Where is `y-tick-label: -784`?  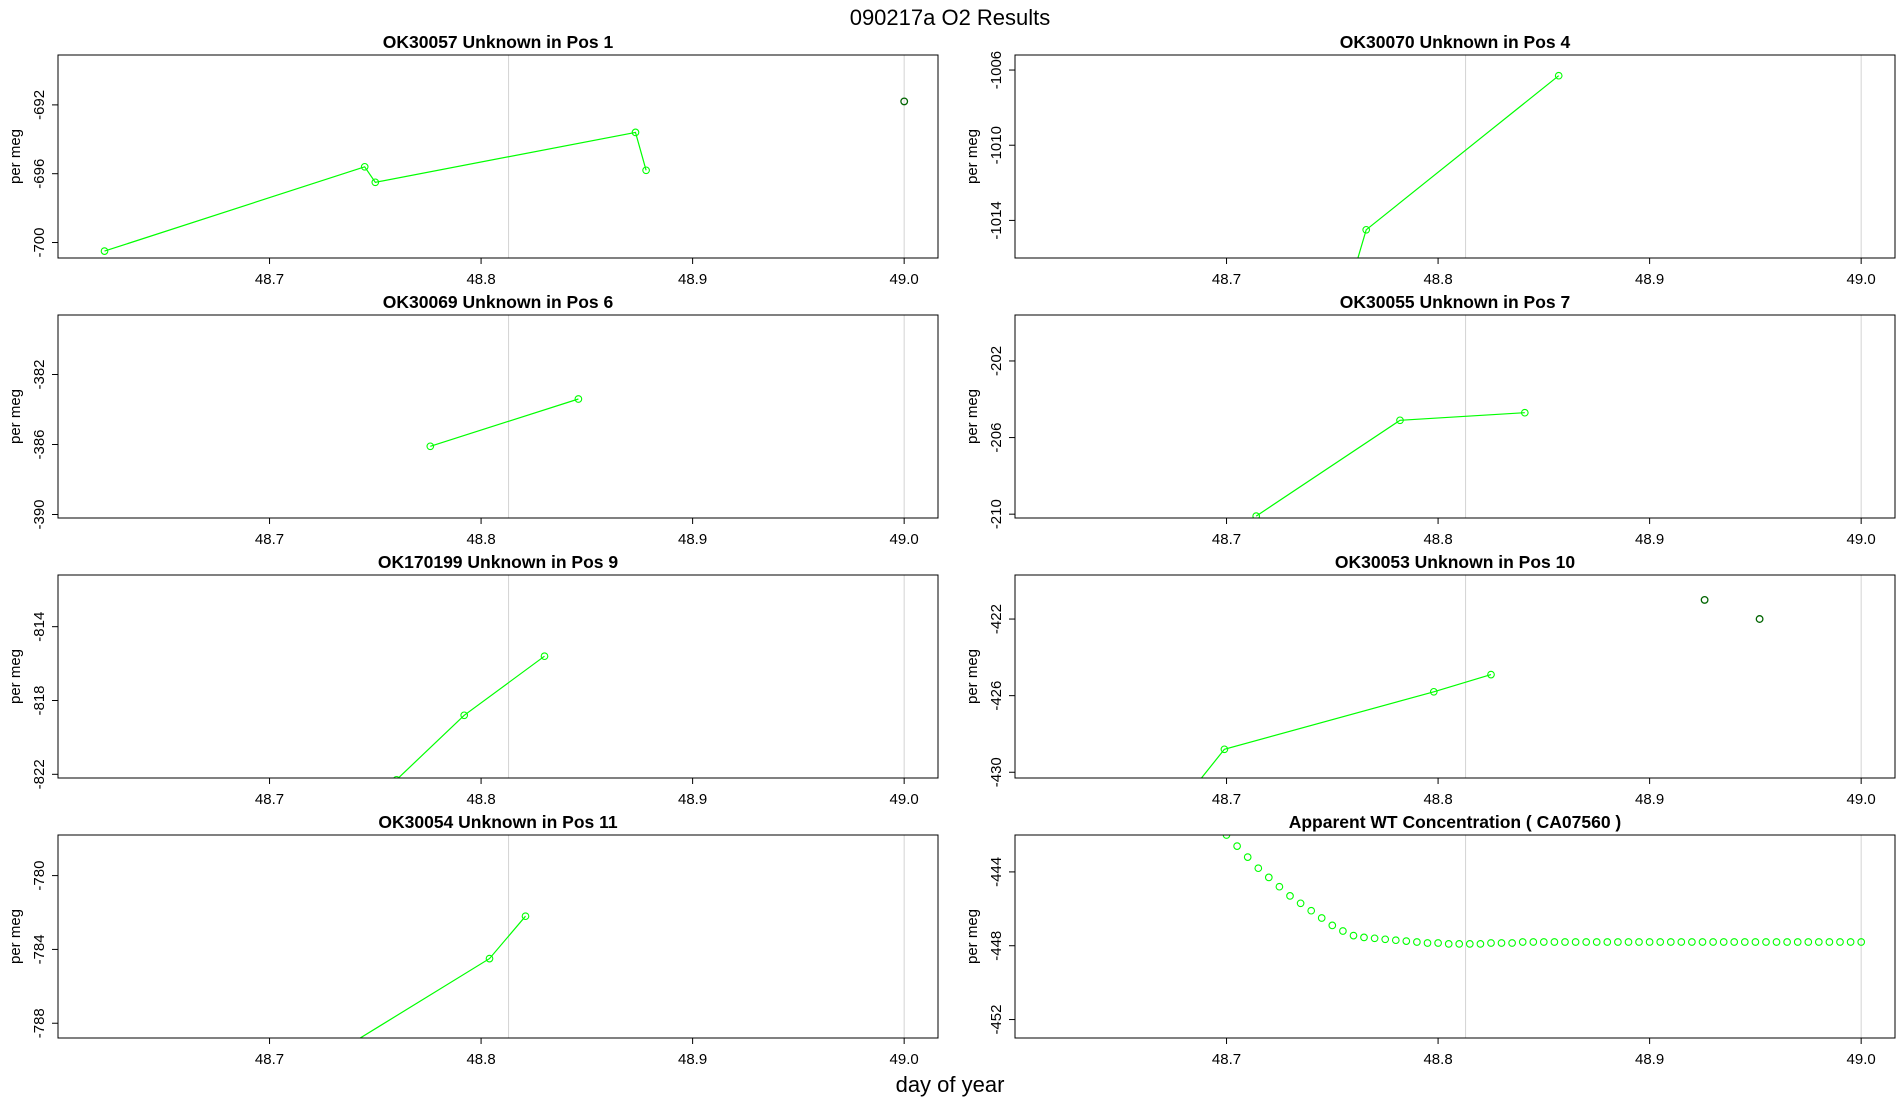
y-tick-label: -784 is located at coordinates (39, 949).